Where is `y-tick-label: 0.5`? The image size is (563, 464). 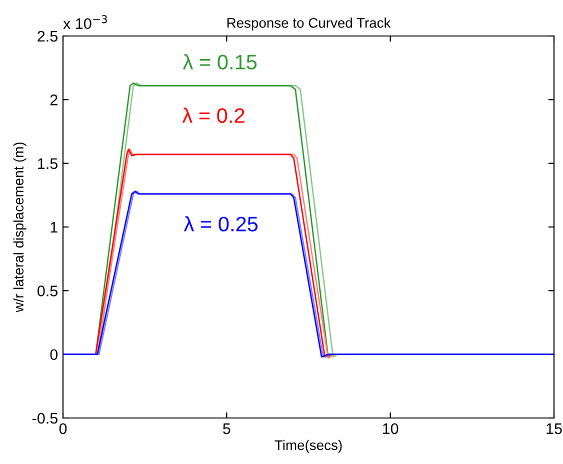 y-tick-label: 0.5 is located at coordinates (48, 291).